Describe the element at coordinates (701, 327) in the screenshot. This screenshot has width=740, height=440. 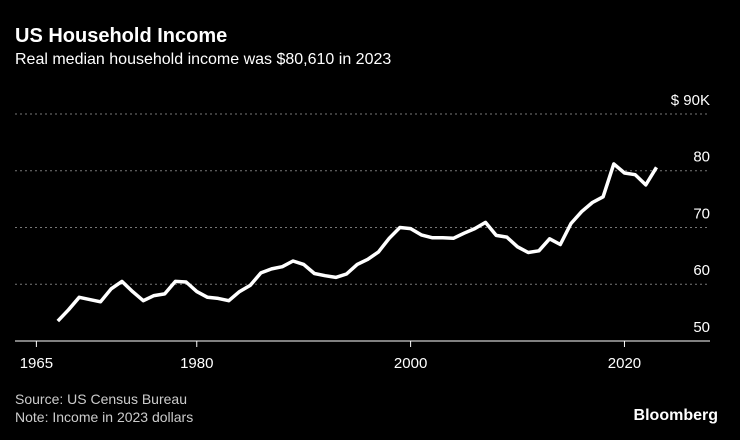
I see `y-tick-label: 50` at that location.